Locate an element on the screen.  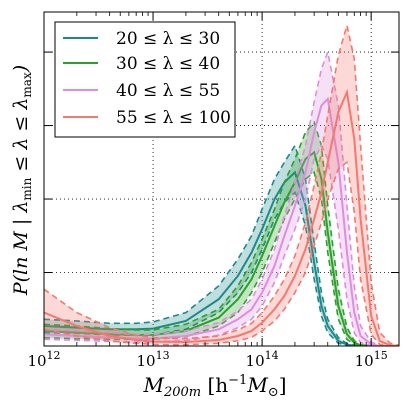
legend-item: 20 ≤ λ ≤ 30 is located at coordinates (141, 39).